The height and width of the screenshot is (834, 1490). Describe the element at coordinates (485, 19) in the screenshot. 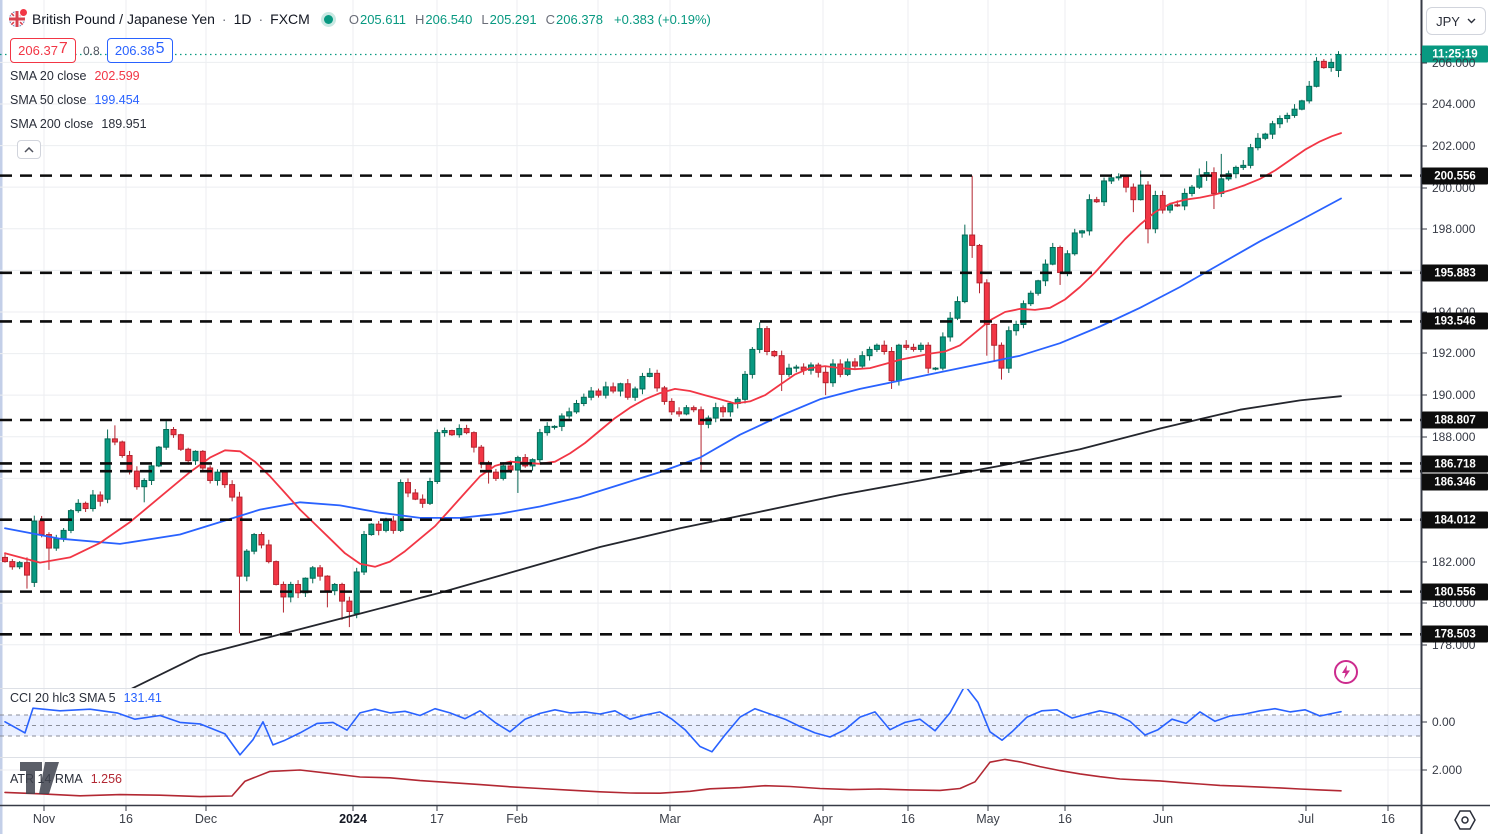

I see `low-label: L` at that location.